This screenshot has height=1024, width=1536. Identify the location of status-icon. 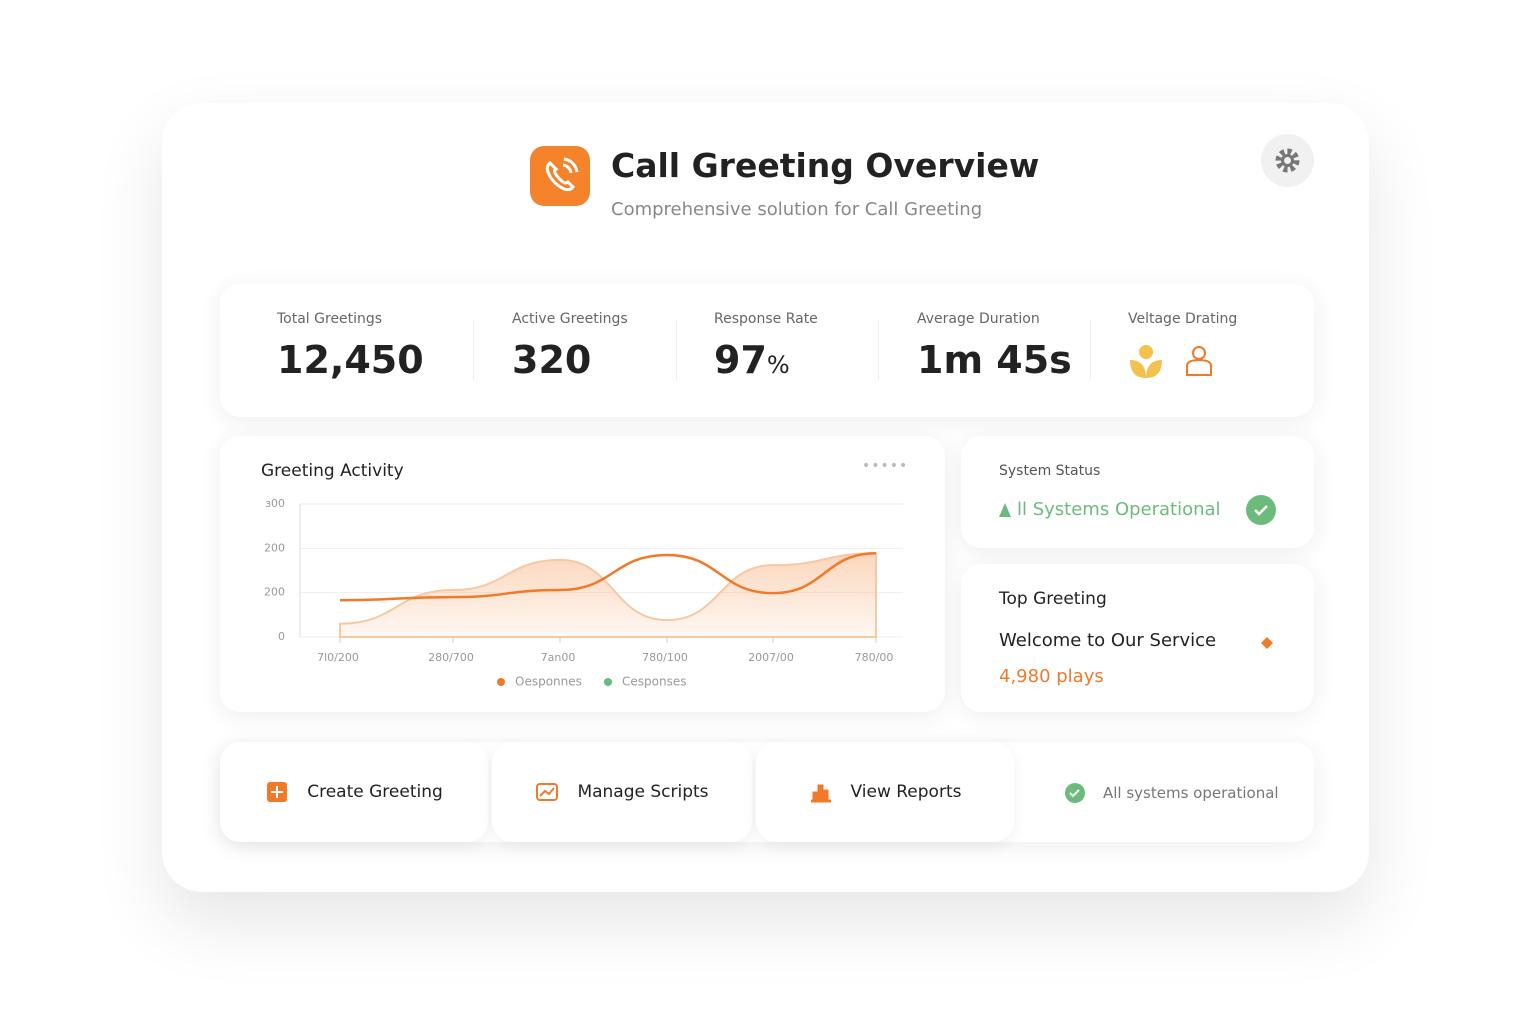
(1005, 510).